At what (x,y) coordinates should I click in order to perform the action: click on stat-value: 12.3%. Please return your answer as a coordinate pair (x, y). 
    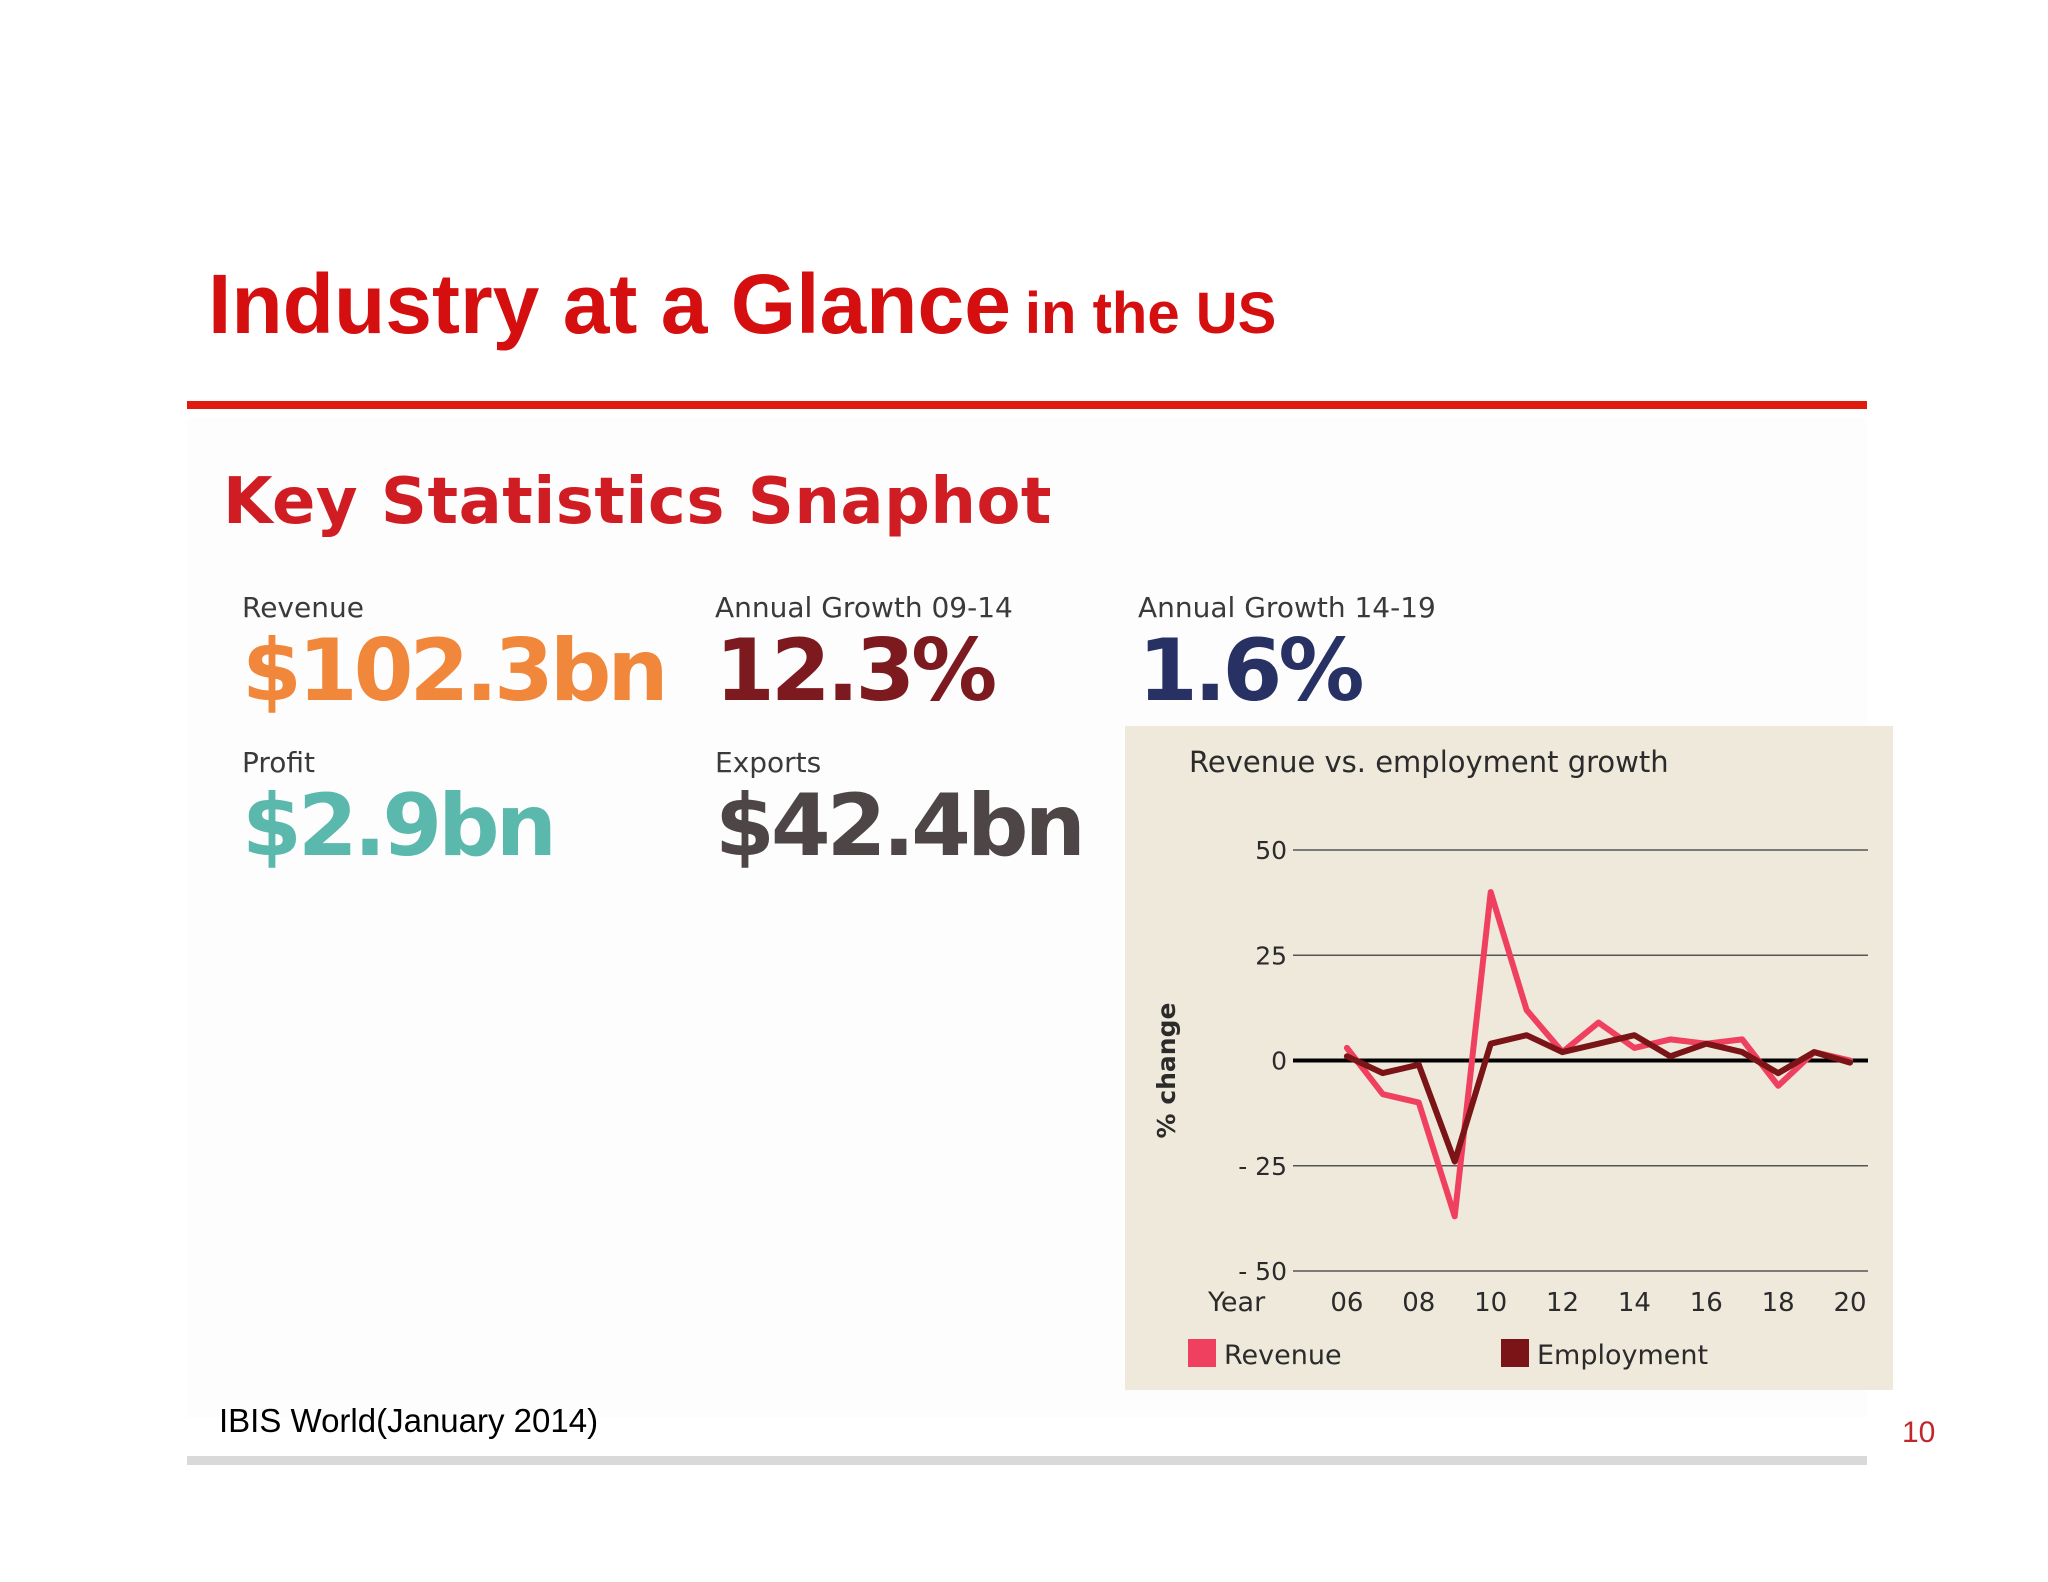
    Looking at the image, I should click on (856, 671).